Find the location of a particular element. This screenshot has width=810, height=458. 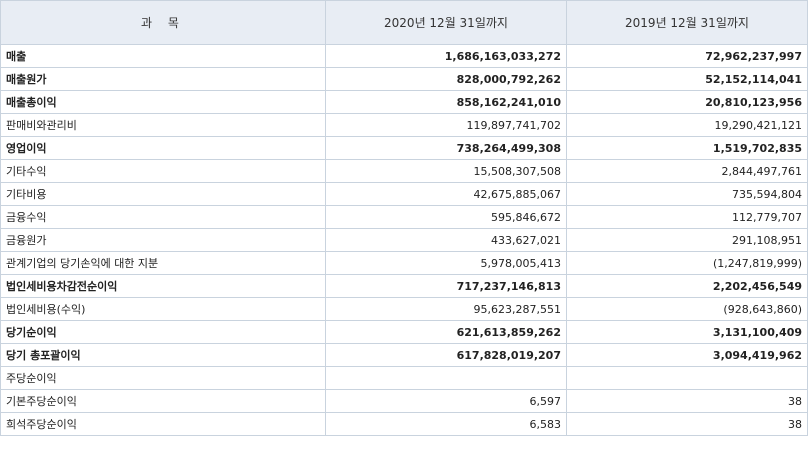

table-row: 판매비와관리비 119,897,741,702 19,290,421,121 is located at coordinates (404, 125).